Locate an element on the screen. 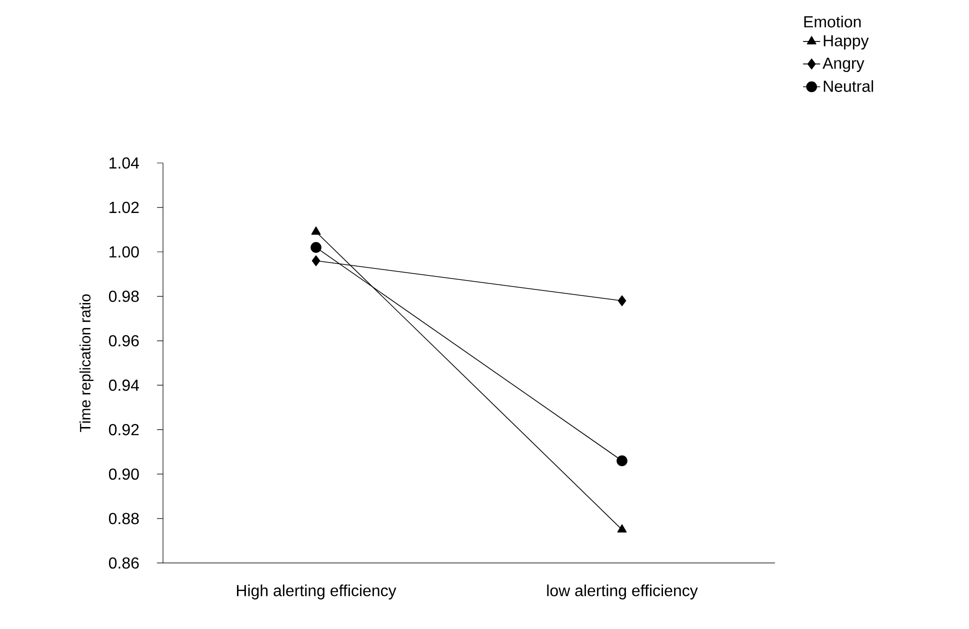 Image resolution: width=969 pixels, height=629 pixels. legend-title: Emotion is located at coordinates (832, 22).